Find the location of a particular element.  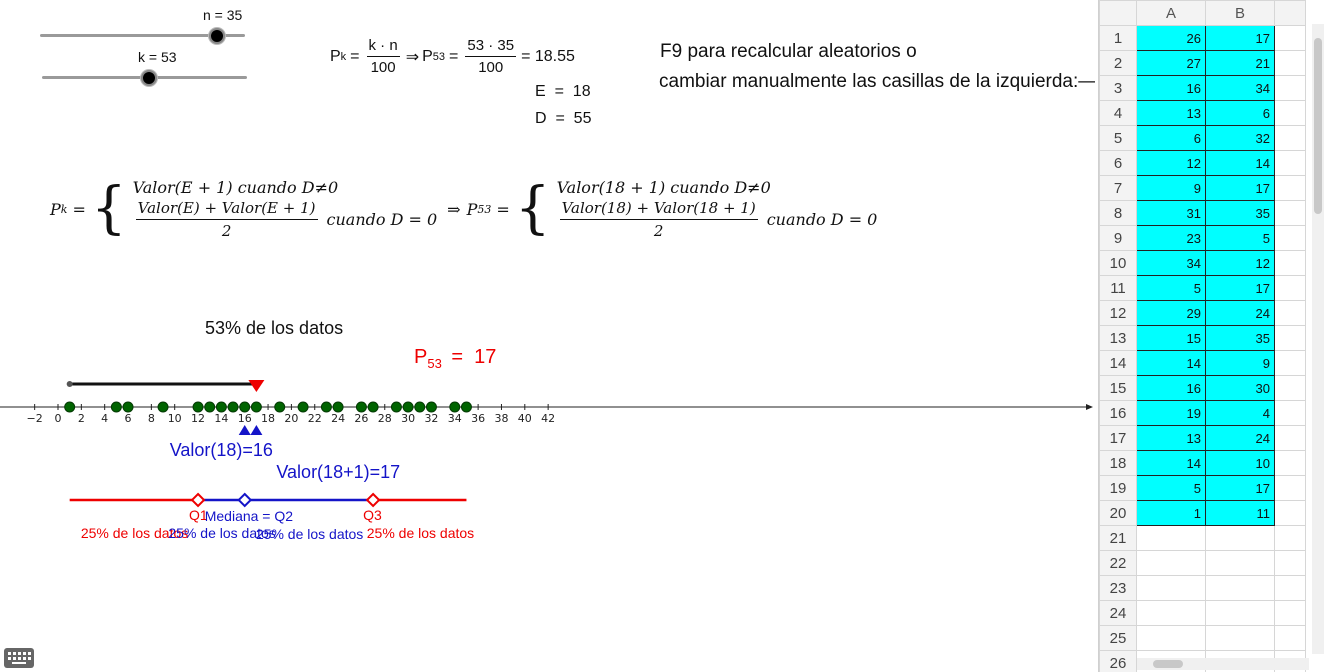

row-header: 9 is located at coordinates (1118, 238).